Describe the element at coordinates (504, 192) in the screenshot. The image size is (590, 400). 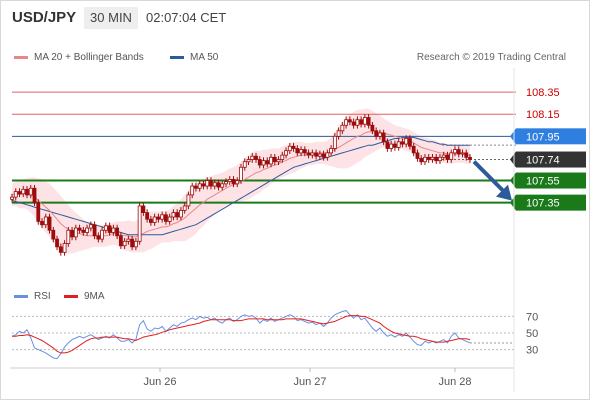
I see `forecast-arrow-head` at that location.